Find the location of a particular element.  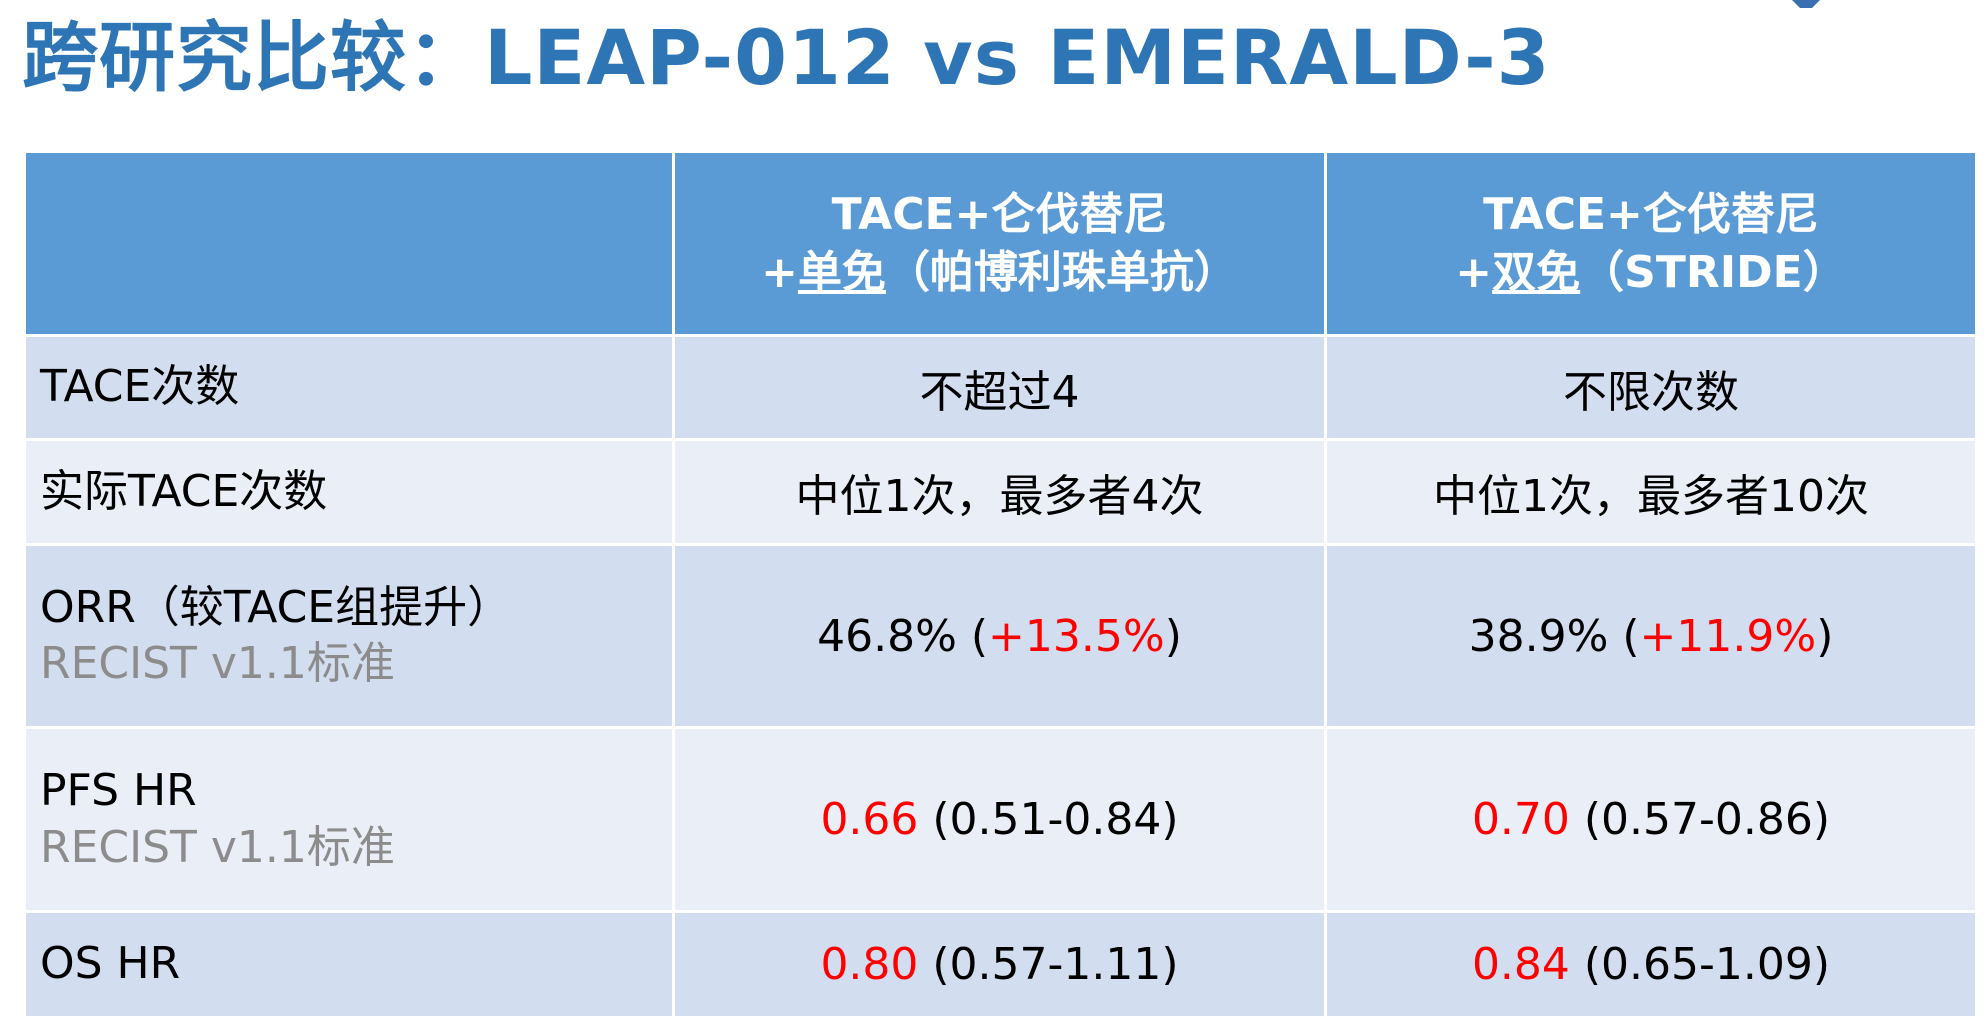

pfs-leap012-hr: 0.66 is located at coordinates (869, 819).